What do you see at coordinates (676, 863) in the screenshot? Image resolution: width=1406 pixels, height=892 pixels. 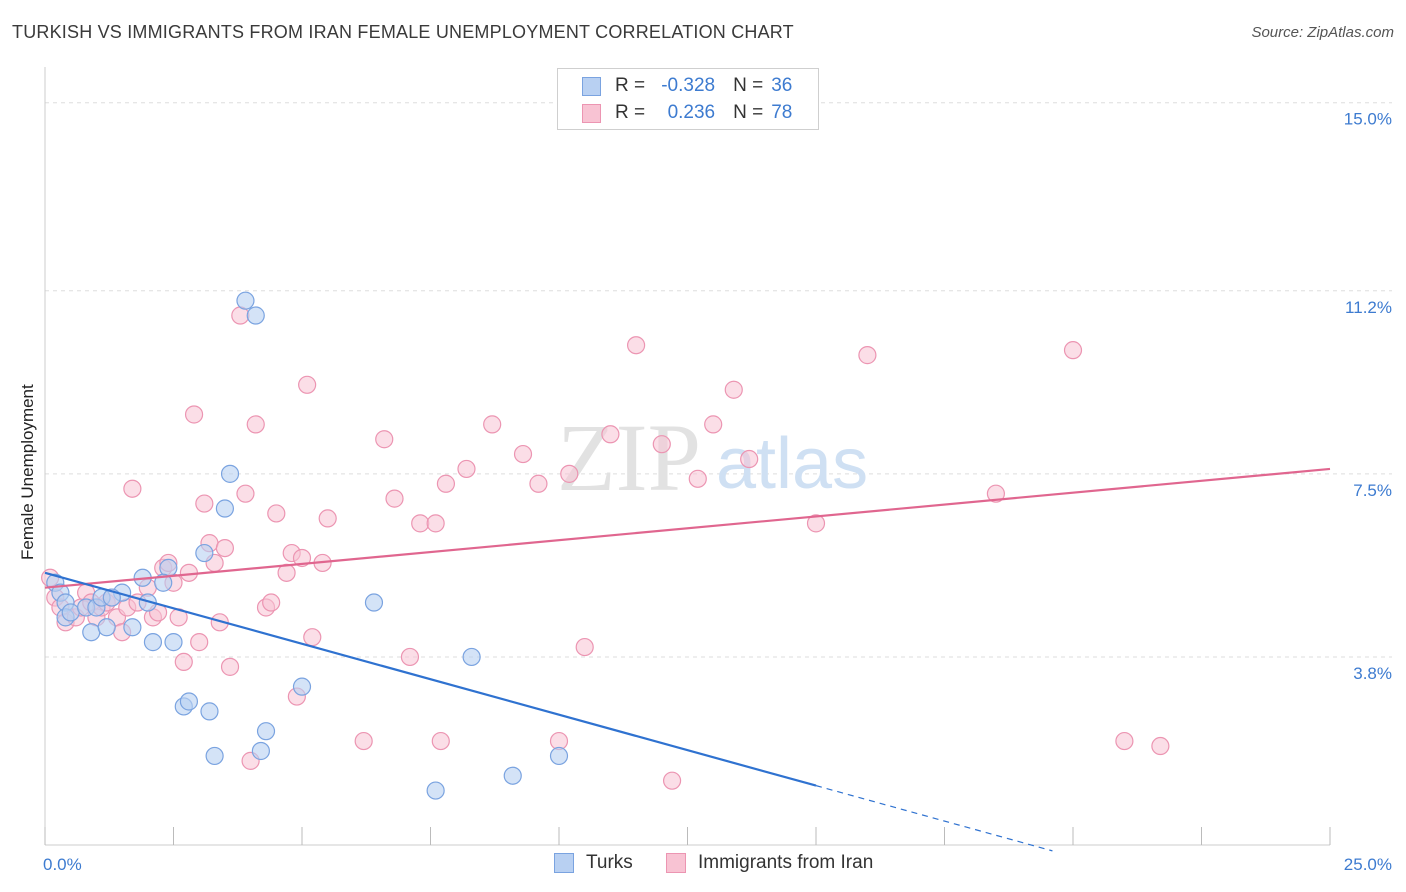 I see `iran-legend-swatch` at bounding box center [676, 863].